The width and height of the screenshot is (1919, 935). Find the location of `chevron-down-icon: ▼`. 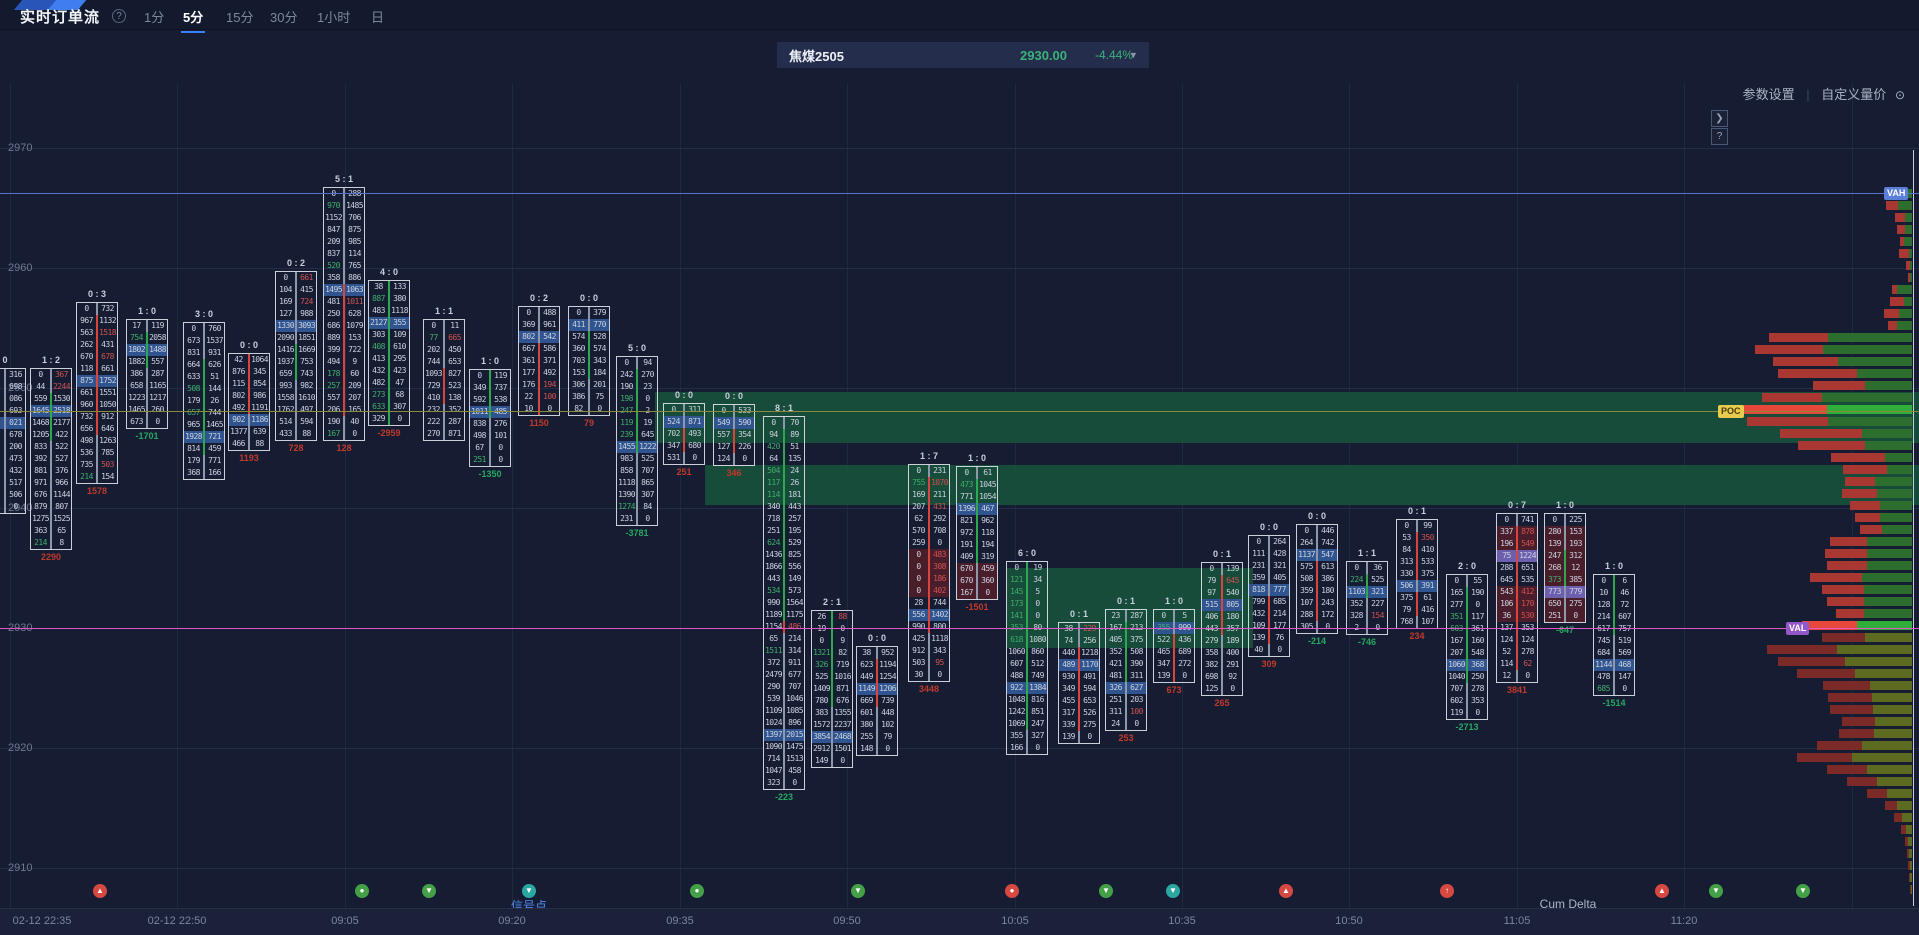

chevron-down-icon: ▼ is located at coordinates (1133, 55).